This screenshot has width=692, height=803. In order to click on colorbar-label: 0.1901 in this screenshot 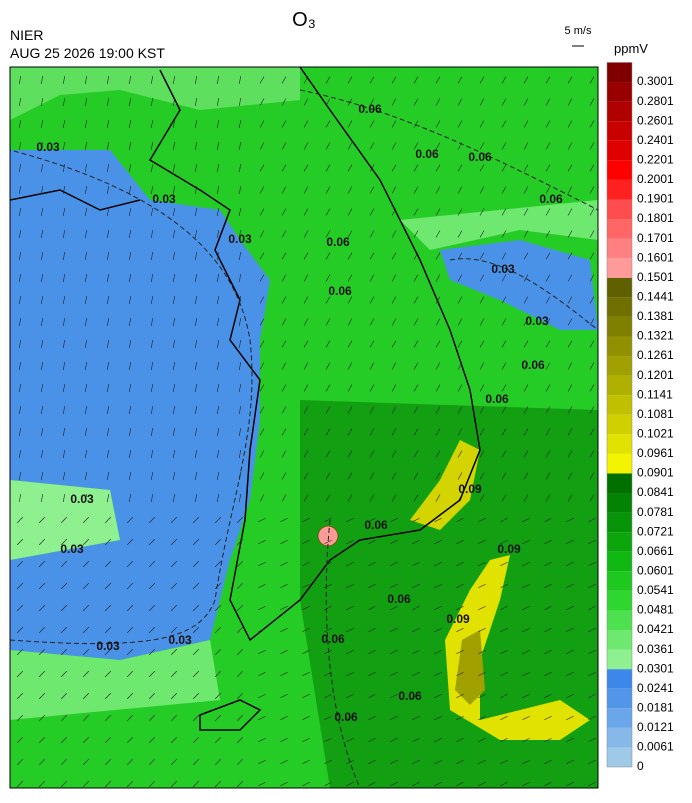, I will do `click(655, 199)`.